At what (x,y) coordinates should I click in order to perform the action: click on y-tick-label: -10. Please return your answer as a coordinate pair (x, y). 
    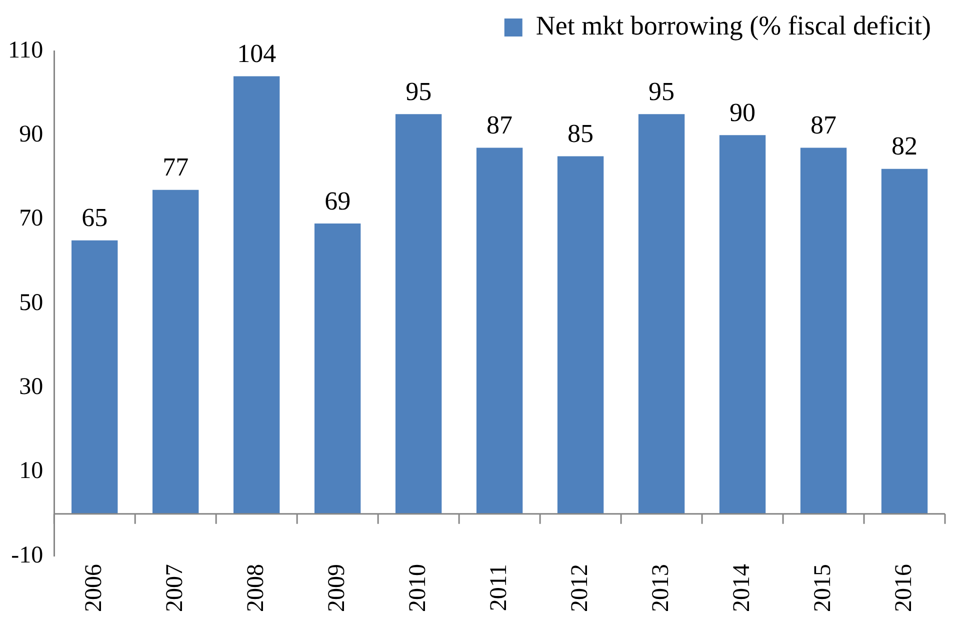
    Looking at the image, I should click on (27, 555).